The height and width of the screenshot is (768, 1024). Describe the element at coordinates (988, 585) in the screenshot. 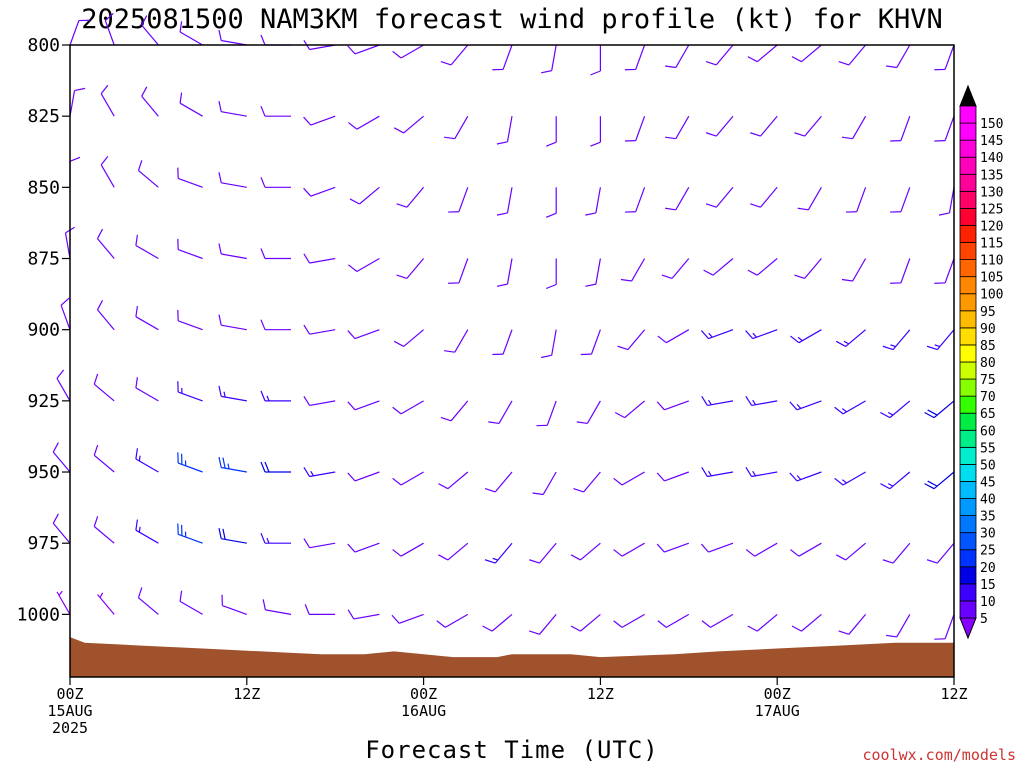

I see `colorbar-label: 15` at that location.